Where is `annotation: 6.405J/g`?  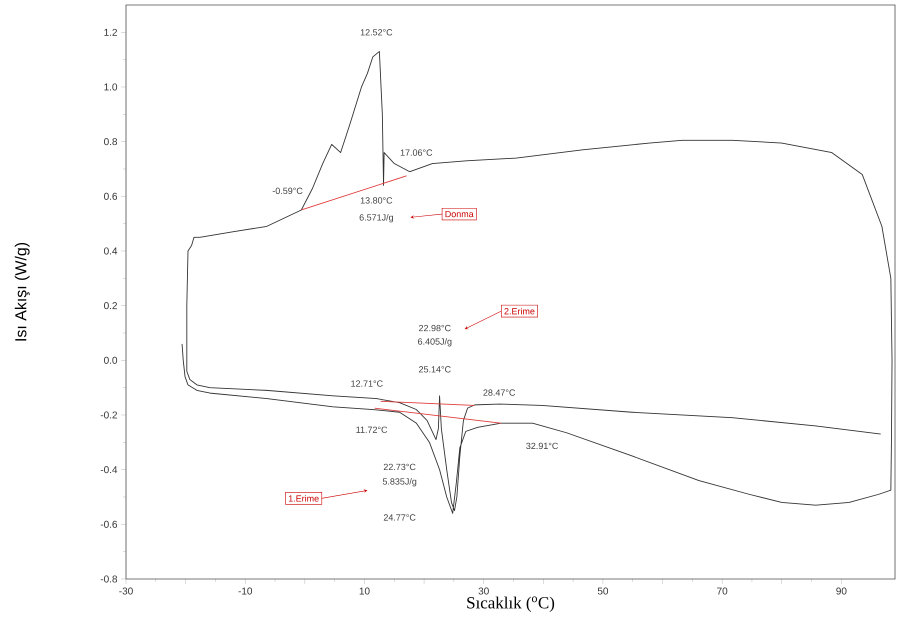
annotation: 6.405J/g is located at coordinates (435, 342).